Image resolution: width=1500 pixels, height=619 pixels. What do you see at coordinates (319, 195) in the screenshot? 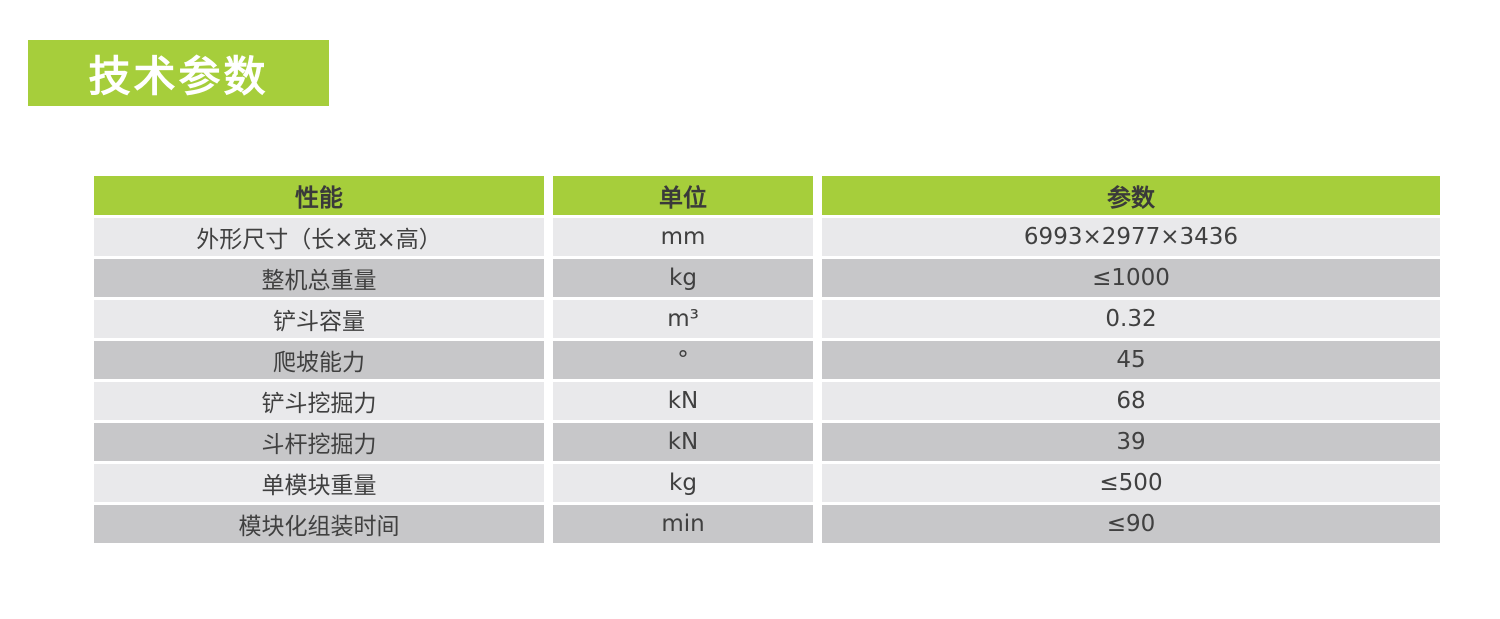
I see `header-performance: 性能` at bounding box center [319, 195].